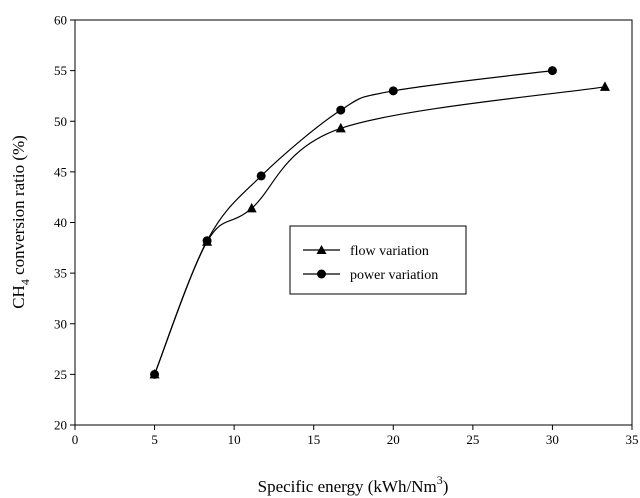 This screenshot has width=640, height=498. Describe the element at coordinates (440, 480) in the screenshot. I see `x-axis-label-superscript: 3` at that location.